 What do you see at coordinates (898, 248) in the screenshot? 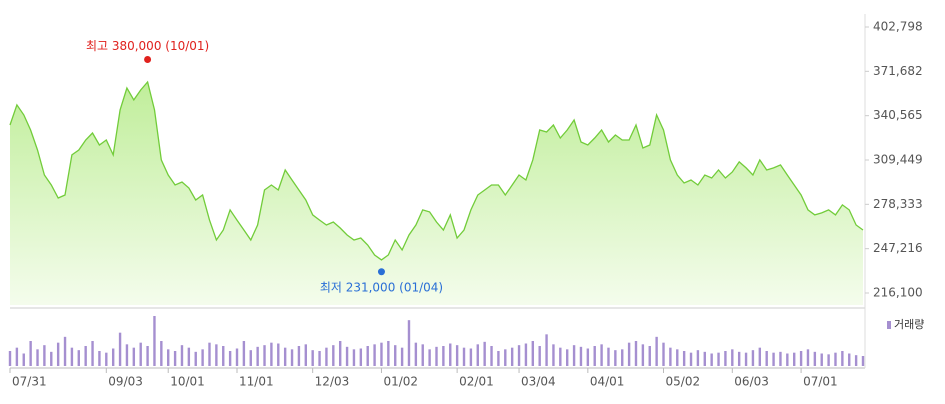
I see `y-tick-label: 247,216` at bounding box center [898, 248].